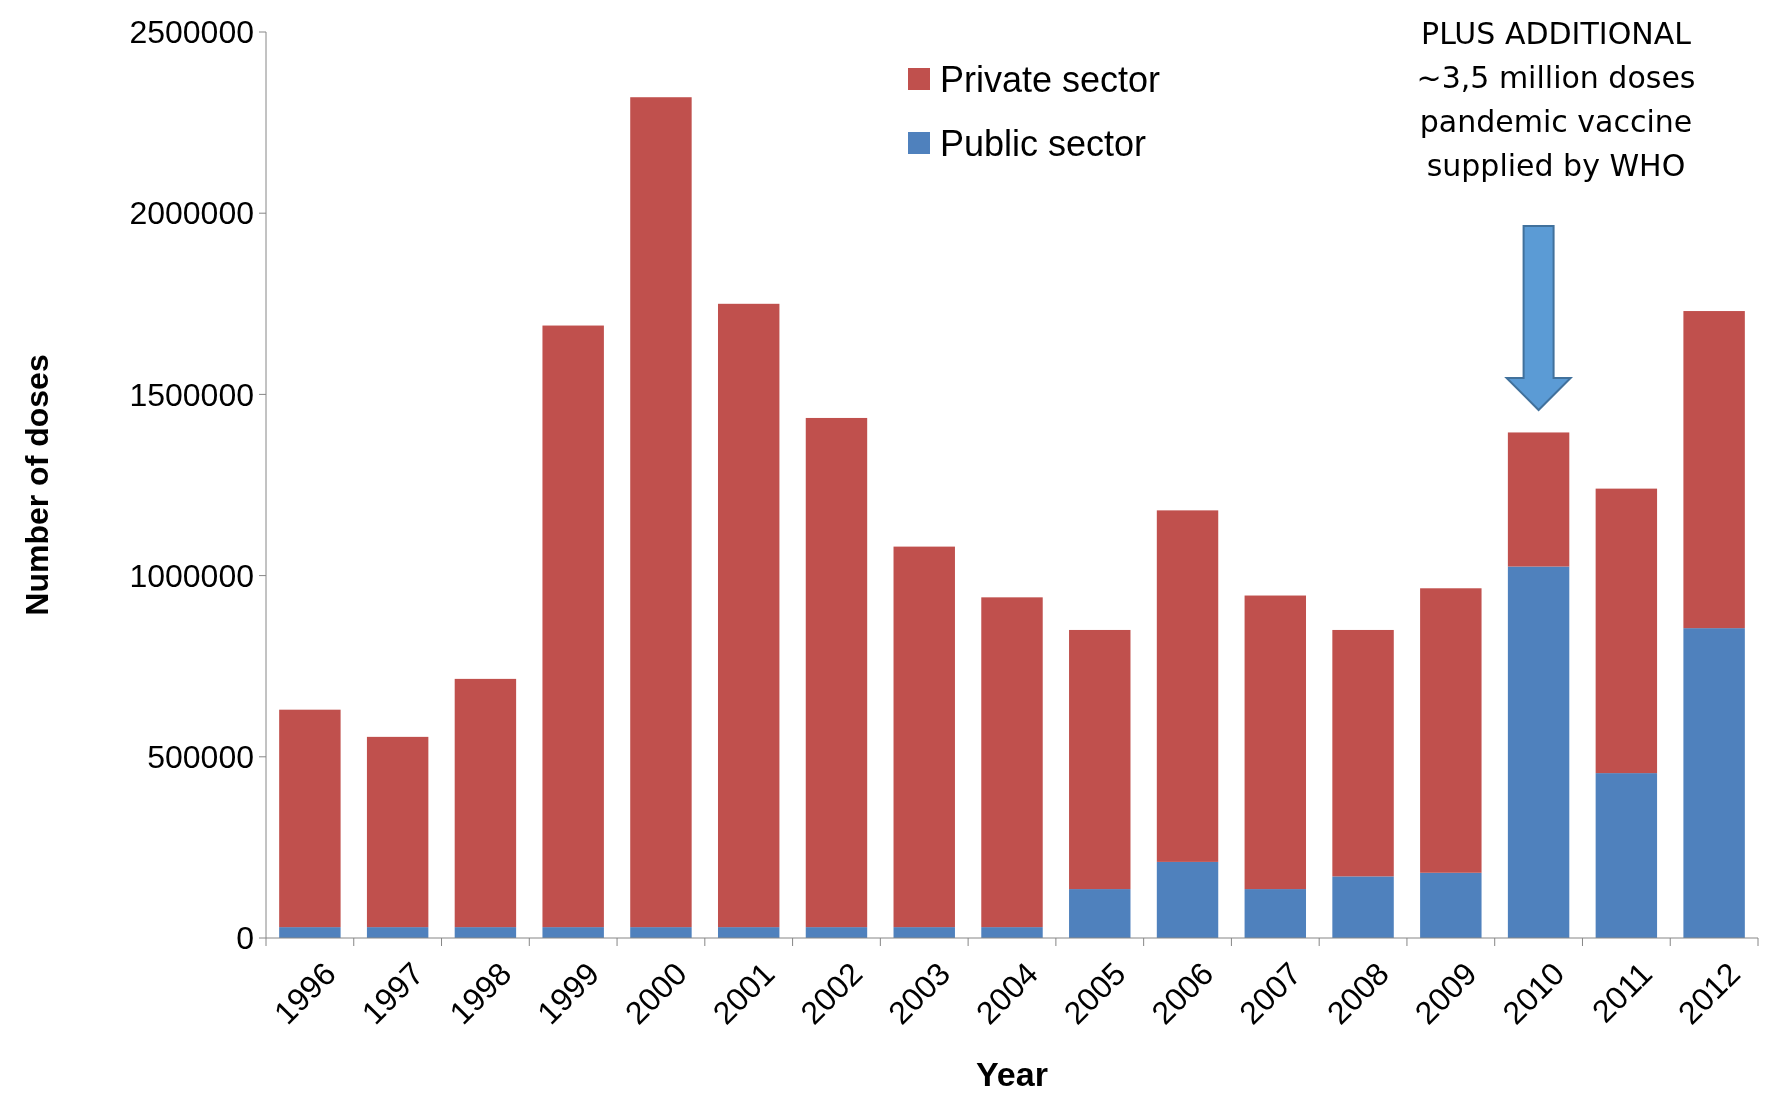  I want to click on y-tick-label: 1000000, so click(191, 575).